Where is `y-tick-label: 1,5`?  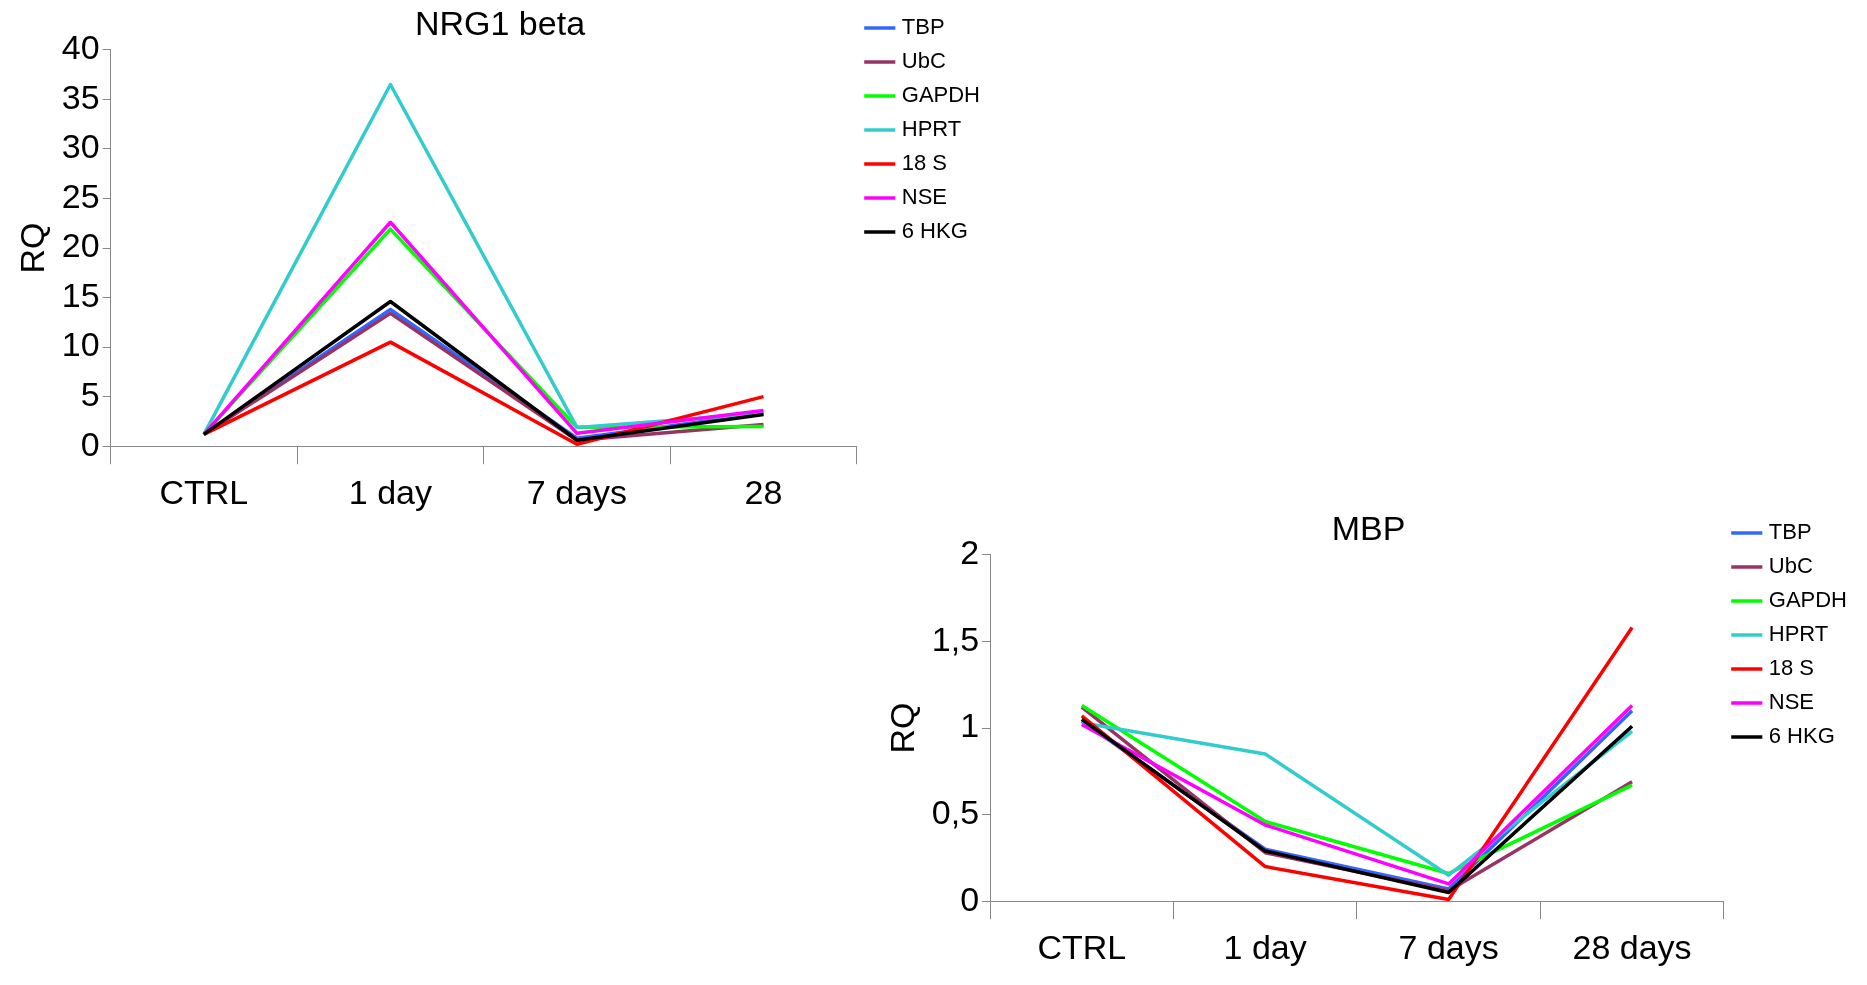
y-tick-label: 1,5 is located at coordinates (955, 638).